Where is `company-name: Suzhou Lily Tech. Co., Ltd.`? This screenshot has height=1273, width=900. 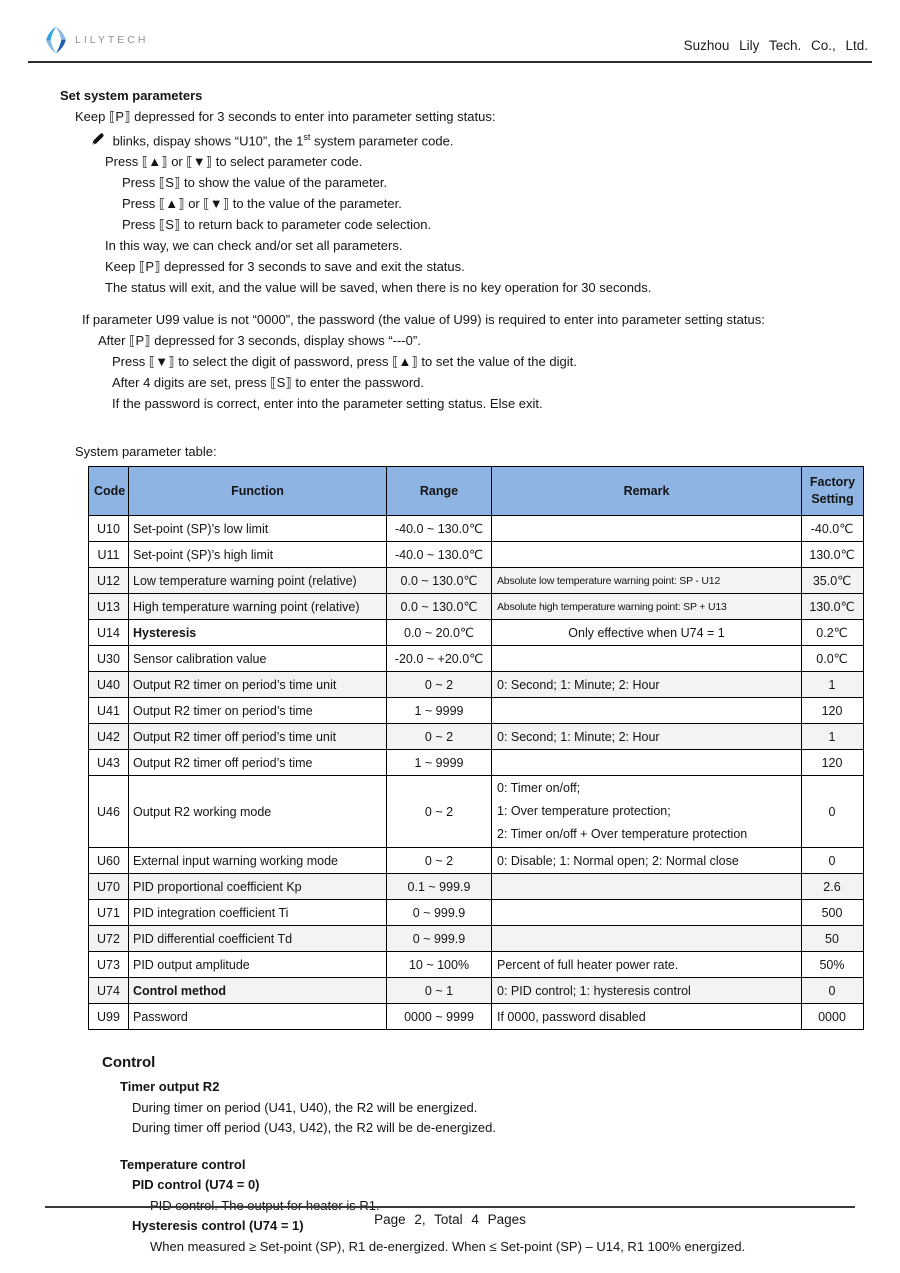
company-name: Suzhou Lily Tech. Co., Ltd. is located at coordinates (775, 45).